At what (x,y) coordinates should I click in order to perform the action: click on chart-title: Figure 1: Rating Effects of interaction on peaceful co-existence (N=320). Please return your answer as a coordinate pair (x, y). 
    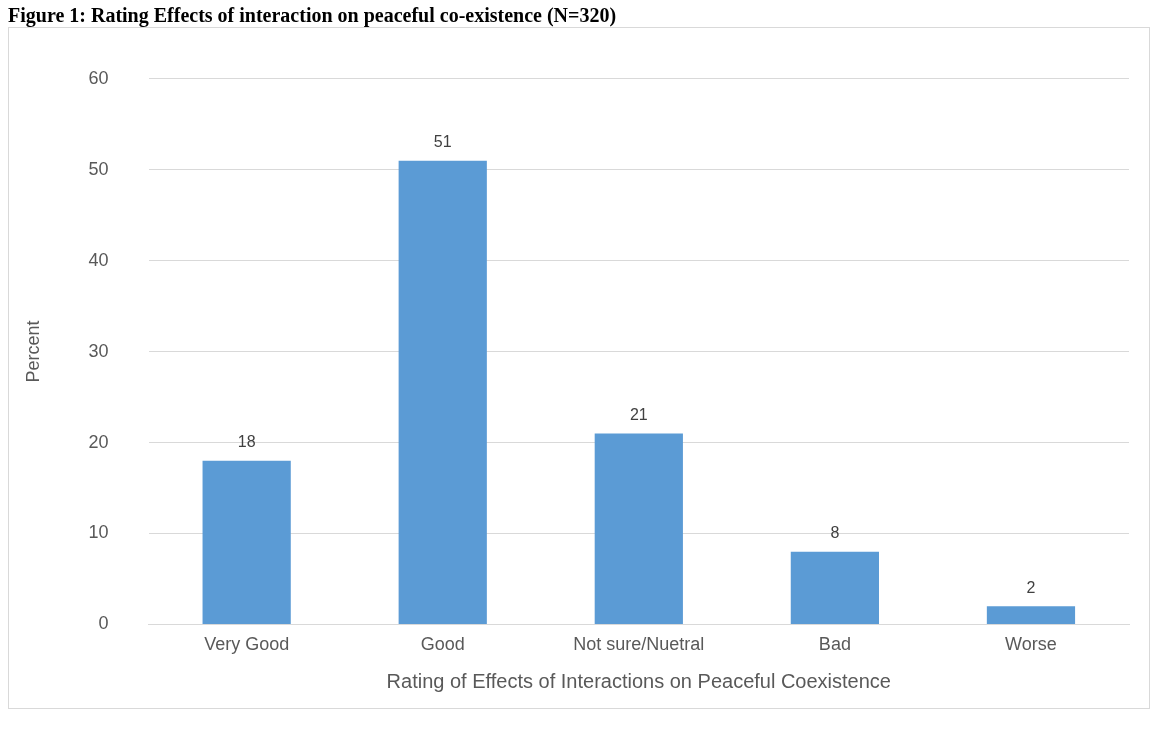
    Looking at the image, I should click on (313, 15).